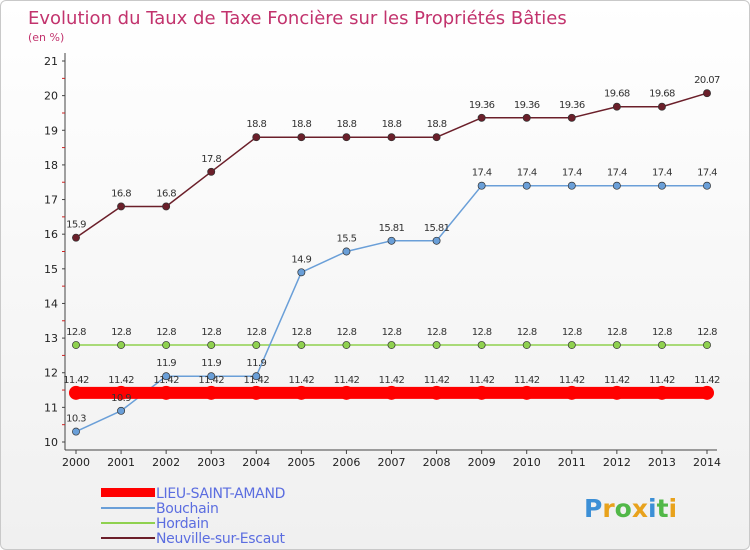  I want to click on x-tick-label: 2008, so click(437, 462).